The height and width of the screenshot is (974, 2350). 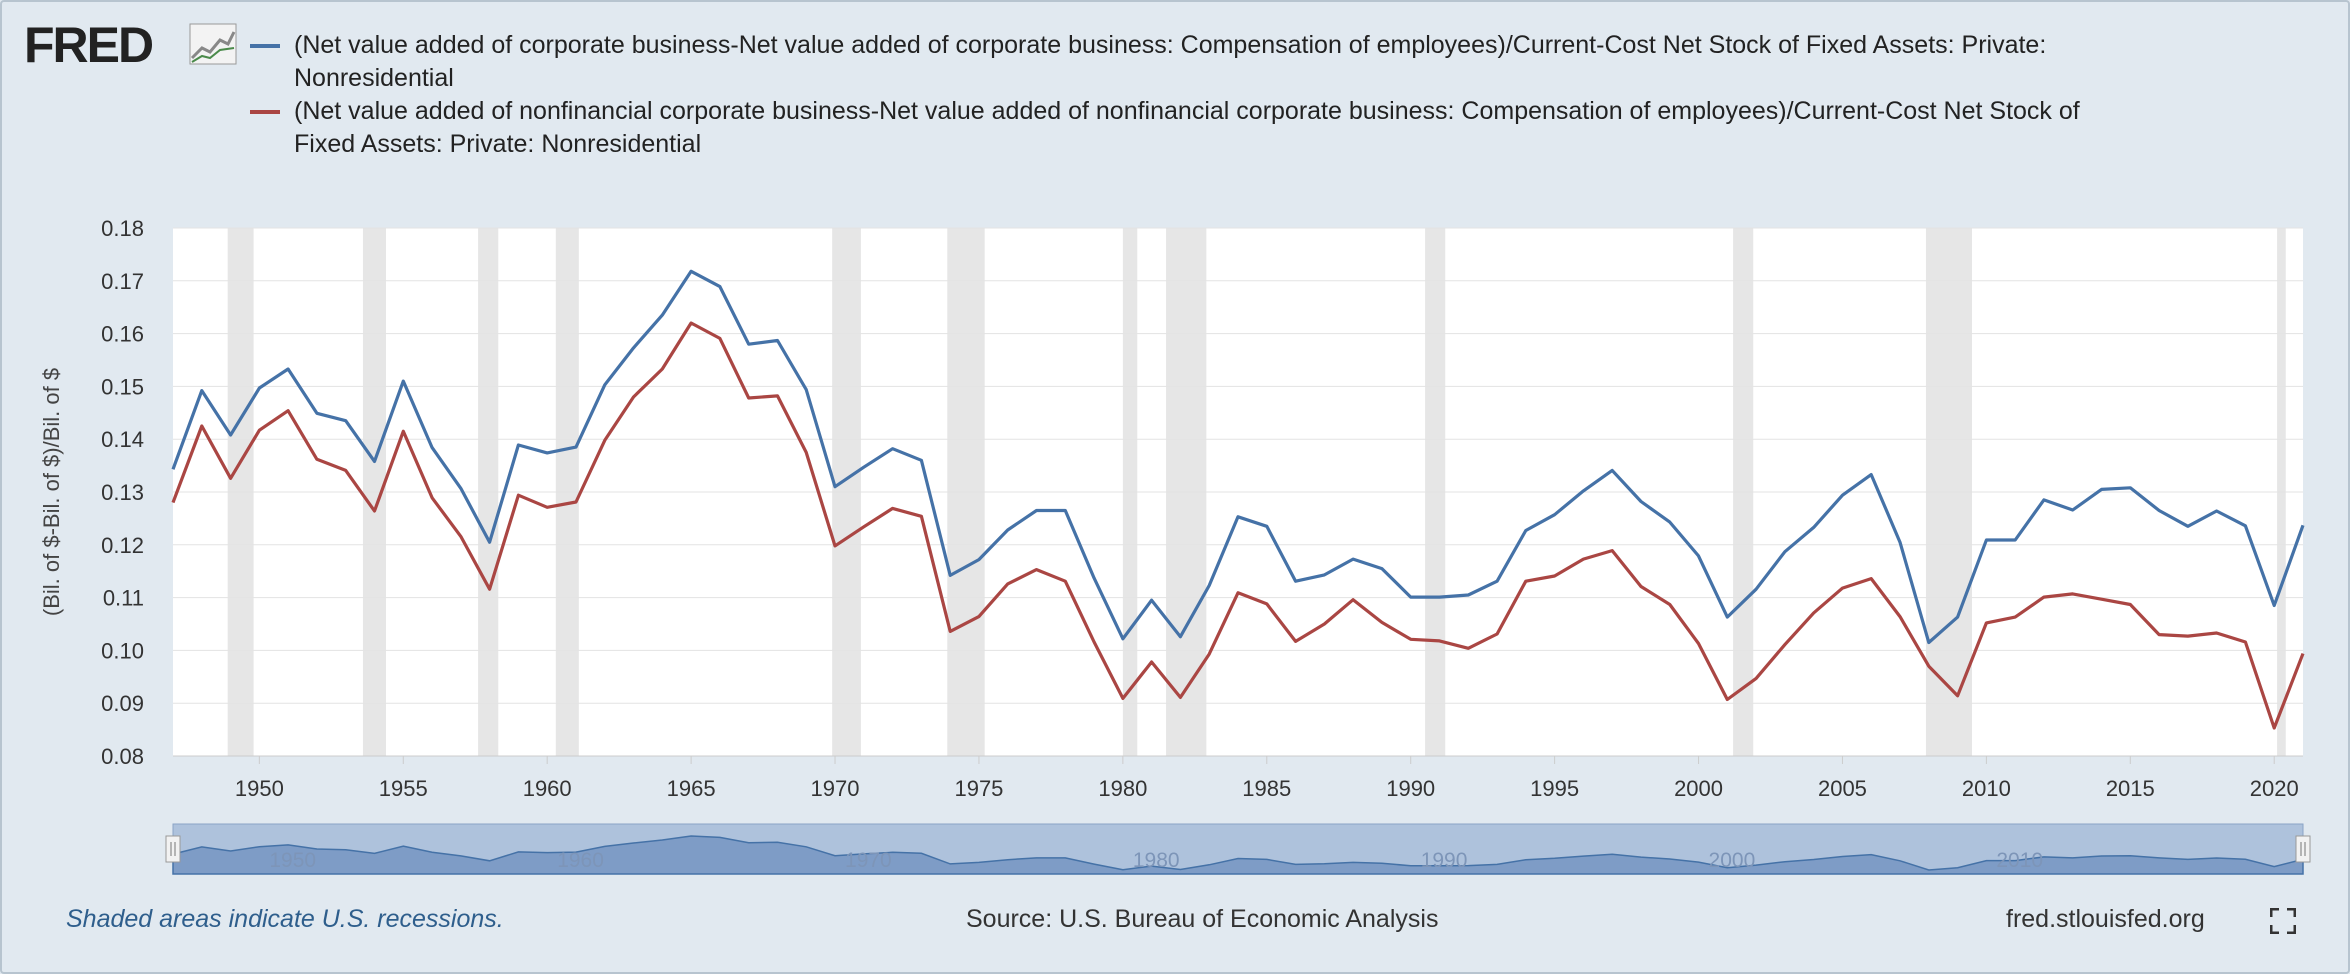 I want to click on y-tick-label: 0.08, so click(x=122, y=756).